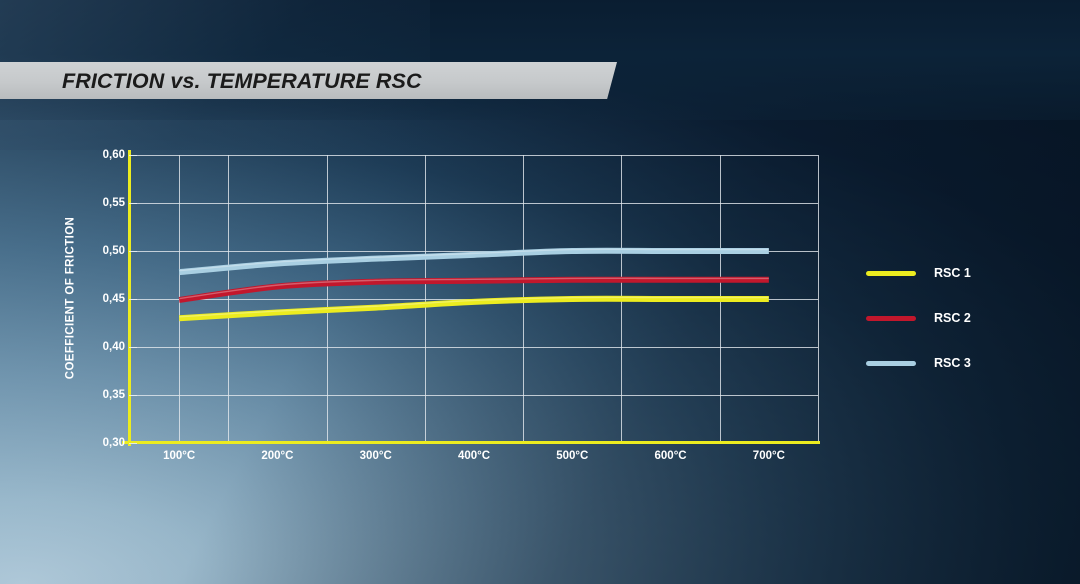 The width and height of the screenshot is (1080, 584). I want to click on y-axis-line, so click(129, 298).